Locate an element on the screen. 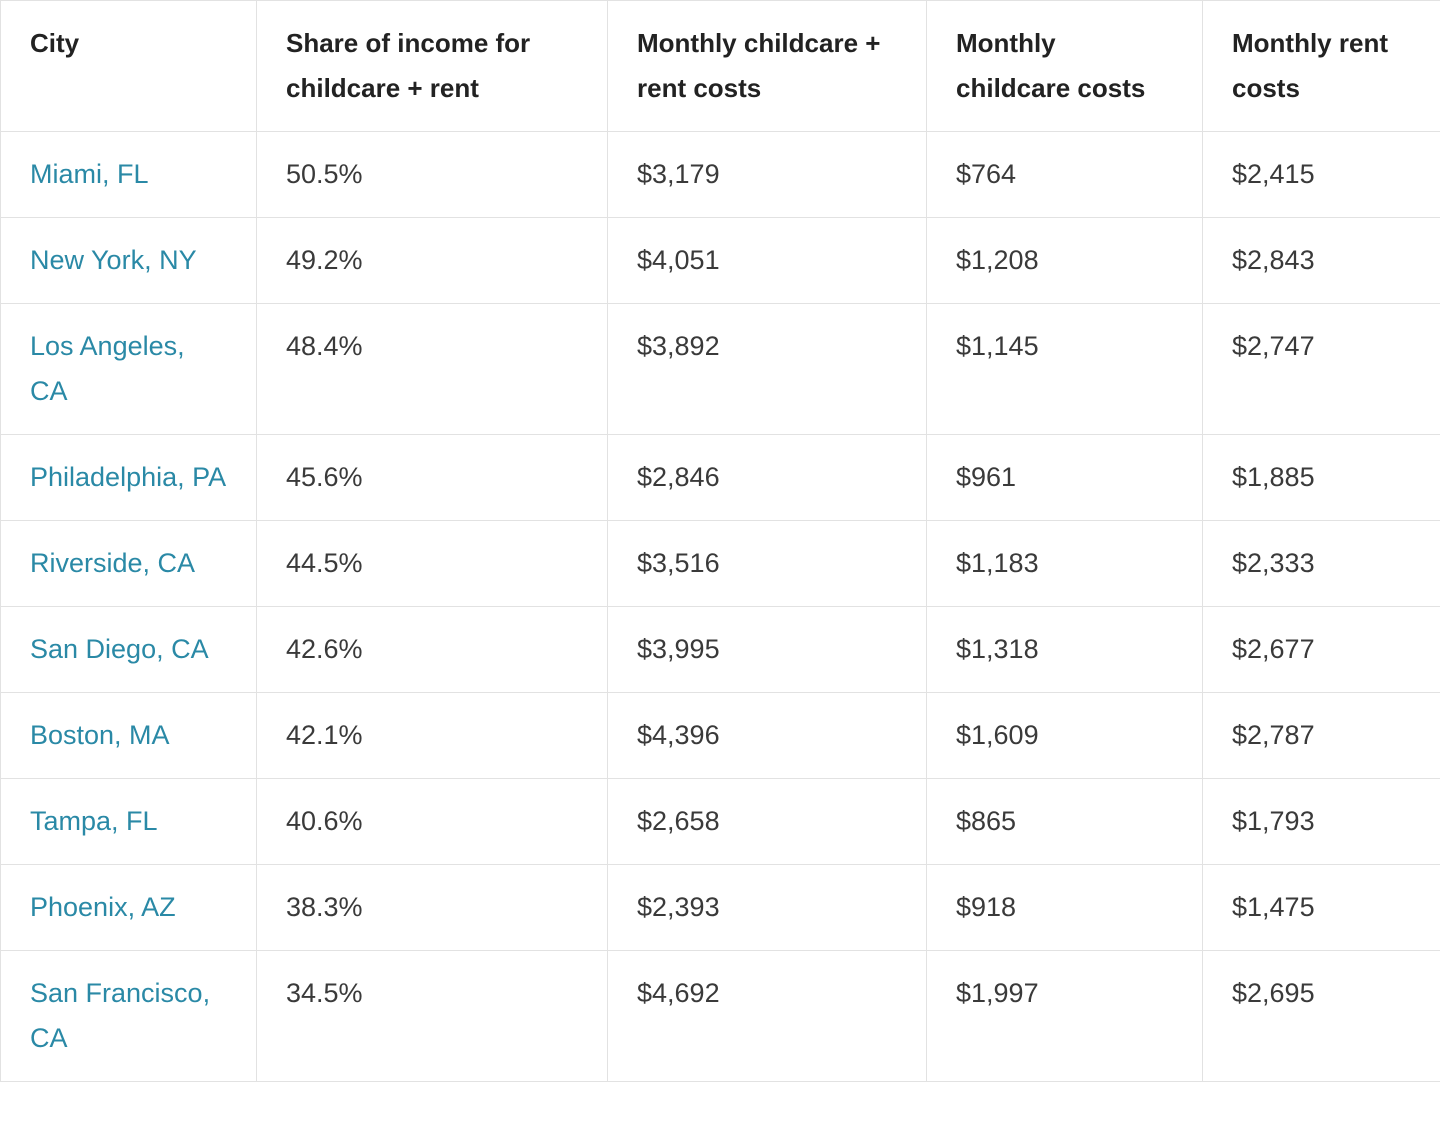 The image size is (1440, 1126). value-cell: $1,793 is located at coordinates (1321, 821).